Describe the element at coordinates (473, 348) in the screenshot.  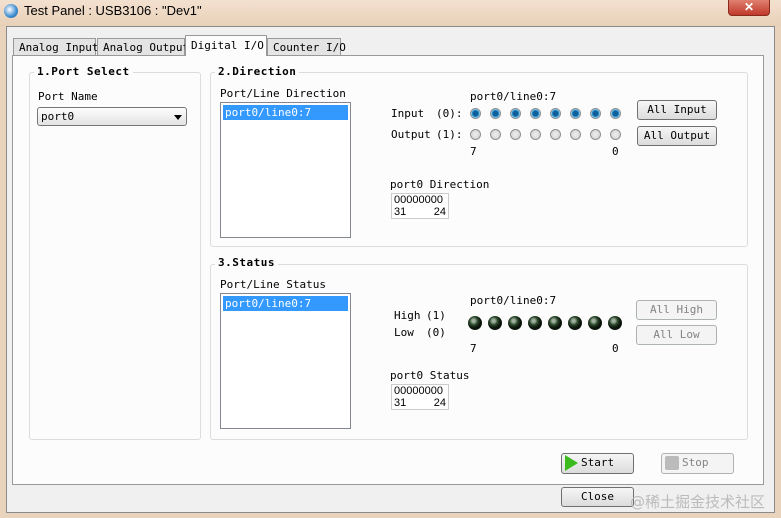
I see `status-bit-high: 7` at that location.